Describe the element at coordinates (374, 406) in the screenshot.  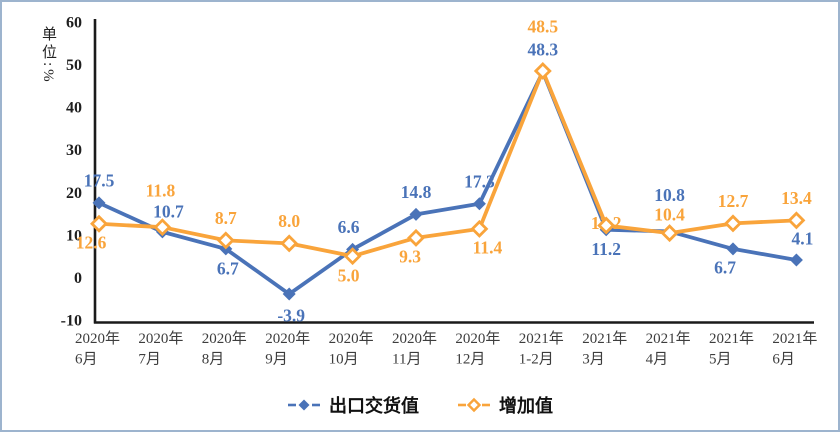
I see `export-delivery-value-legend-label: 出口交货值` at that location.